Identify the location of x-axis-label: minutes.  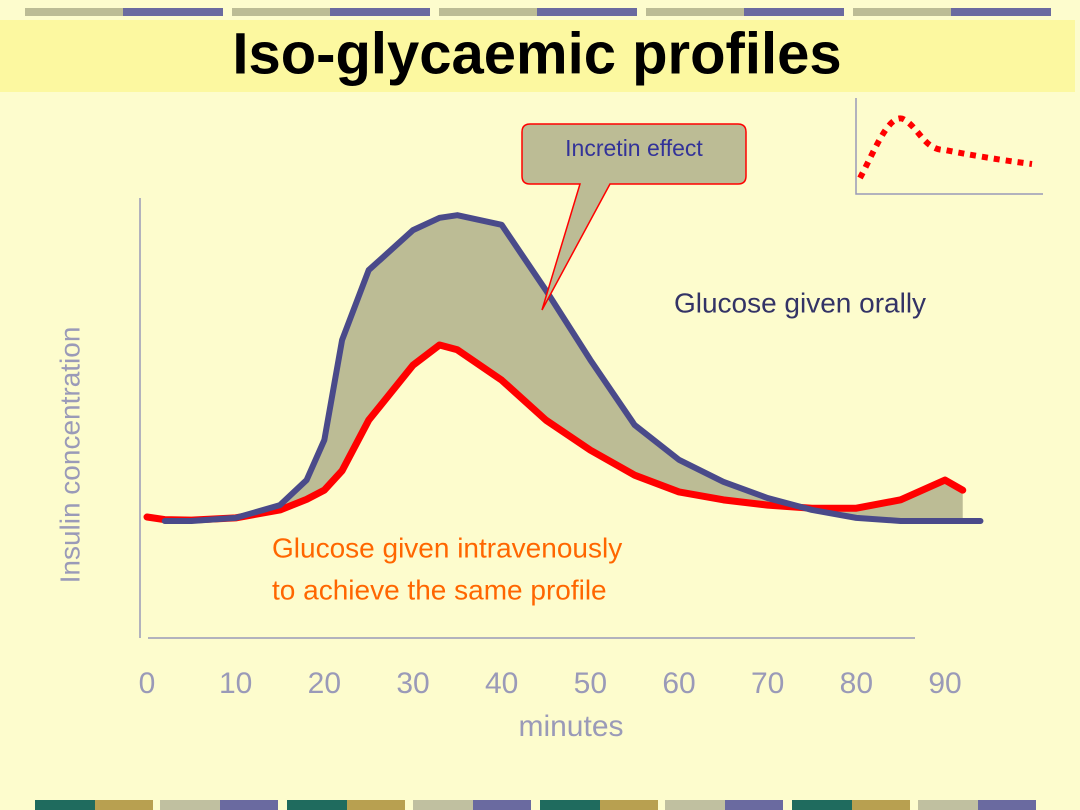
(570, 726).